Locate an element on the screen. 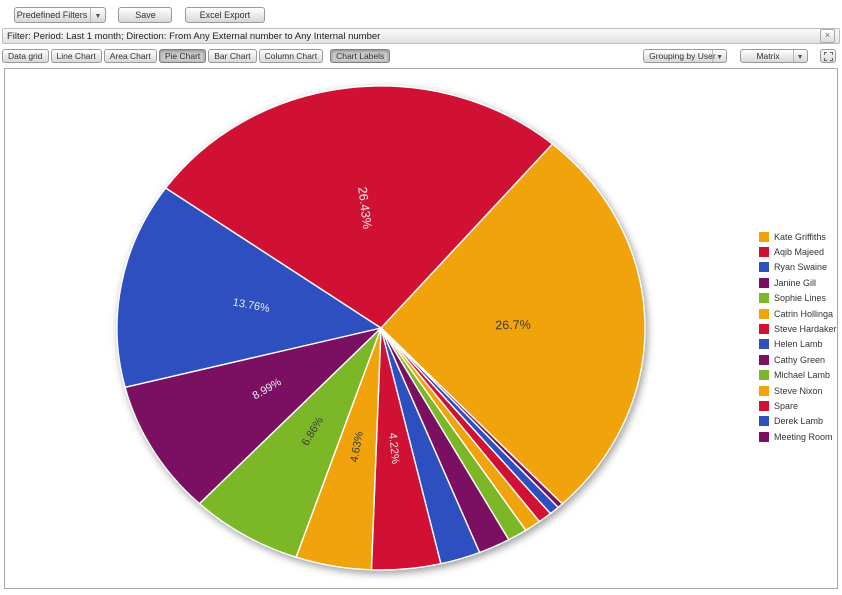 The height and width of the screenshot is (595, 842). legend-item: Steve Hardaker is located at coordinates (798, 328).